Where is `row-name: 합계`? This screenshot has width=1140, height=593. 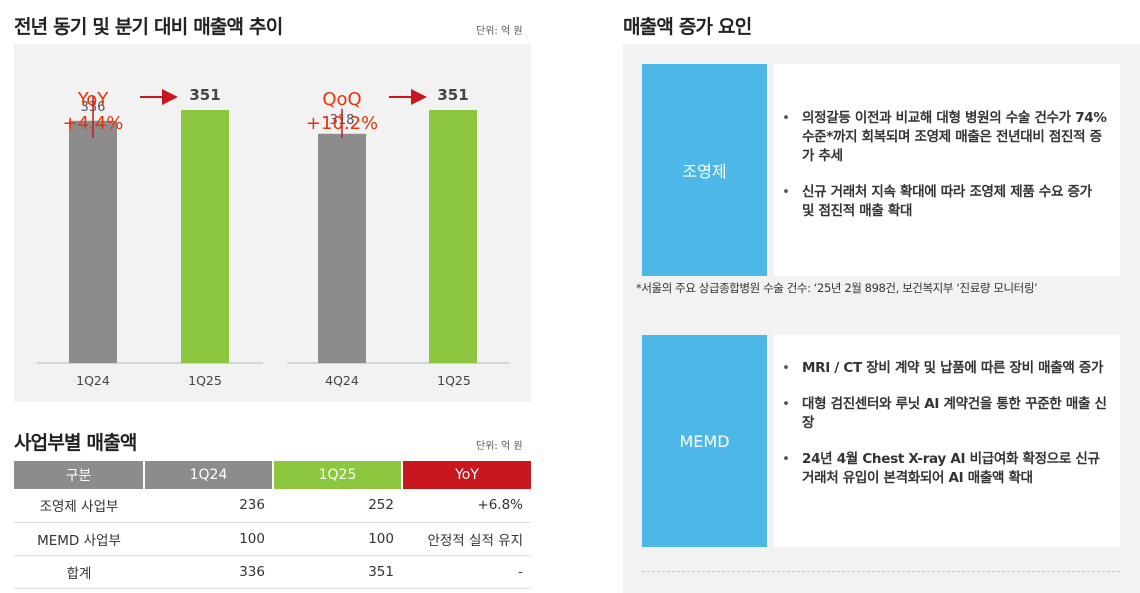 row-name: 합계 is located at coordinates (79, 572).